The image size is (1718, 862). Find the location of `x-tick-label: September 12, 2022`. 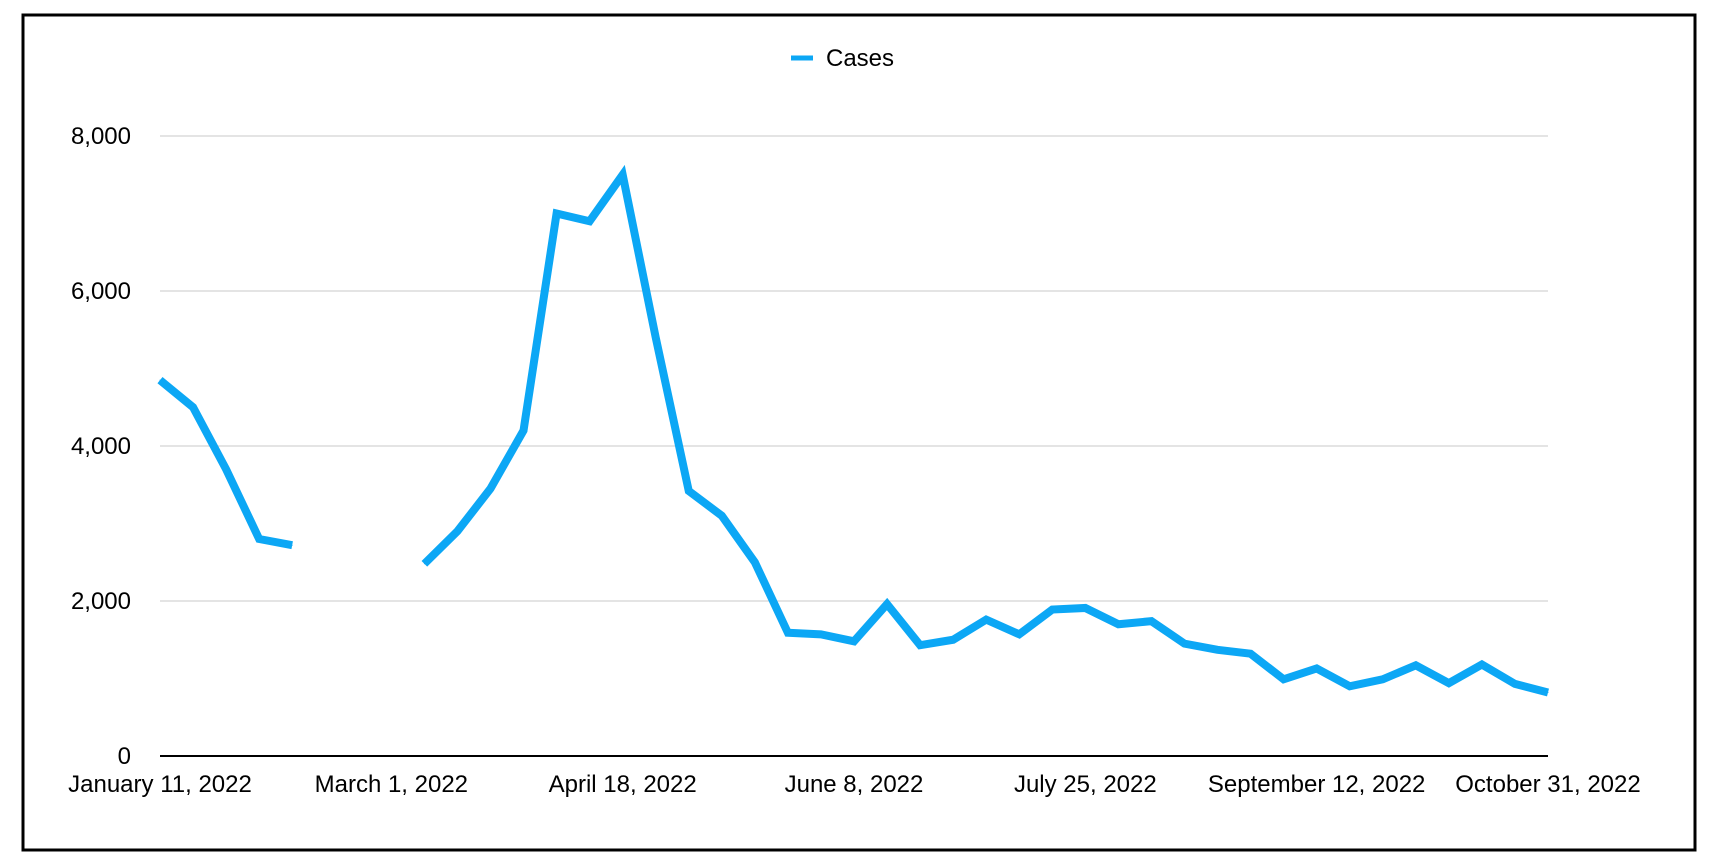

x-tick-label: September 12, 2022 is located at coordinates (1317, 784).